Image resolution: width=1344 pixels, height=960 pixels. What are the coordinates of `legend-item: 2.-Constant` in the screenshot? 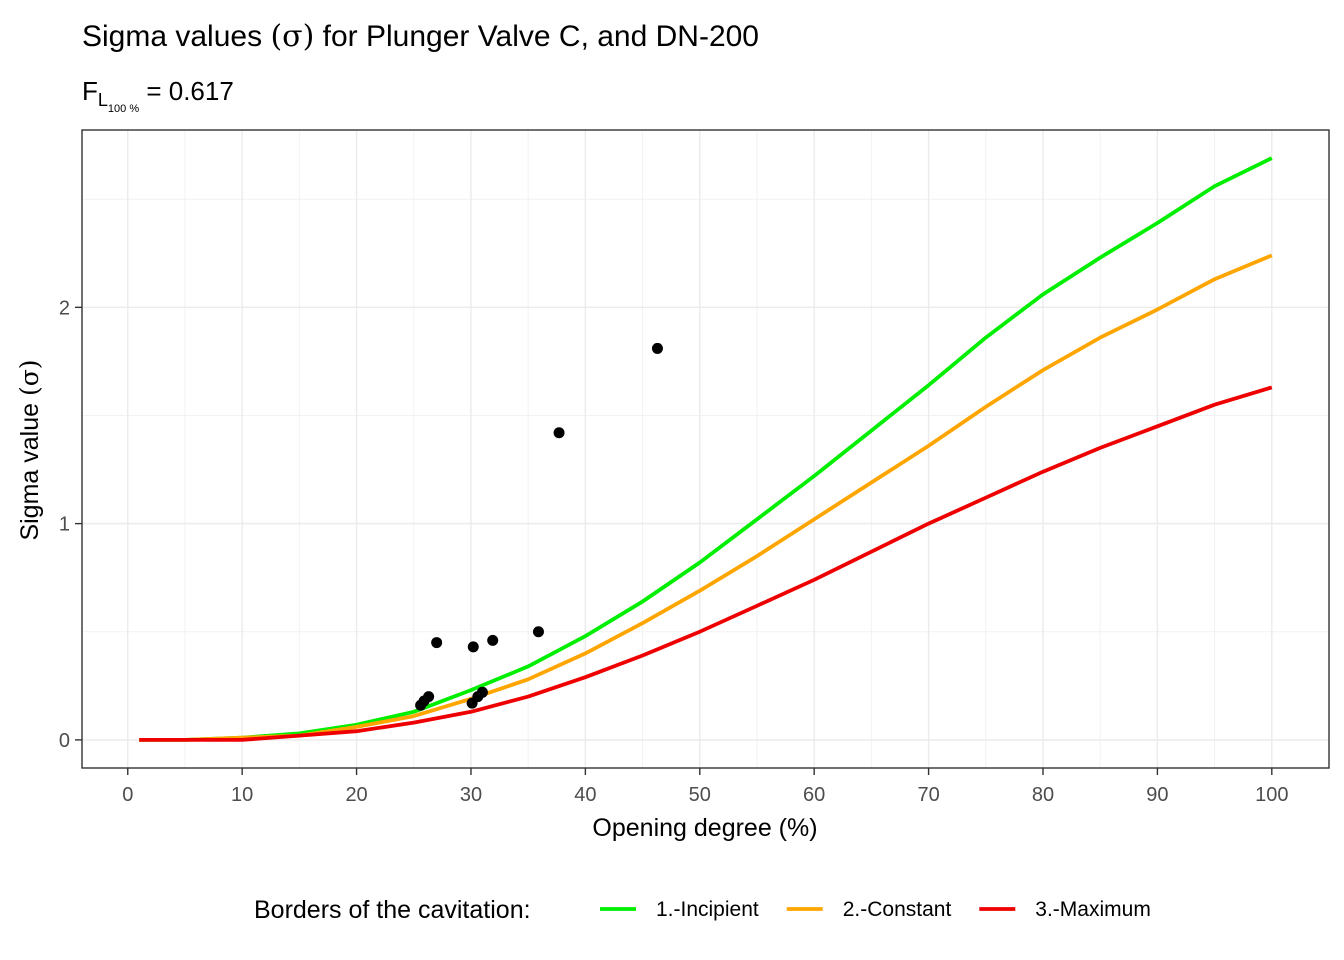 It's located at (869, 909).